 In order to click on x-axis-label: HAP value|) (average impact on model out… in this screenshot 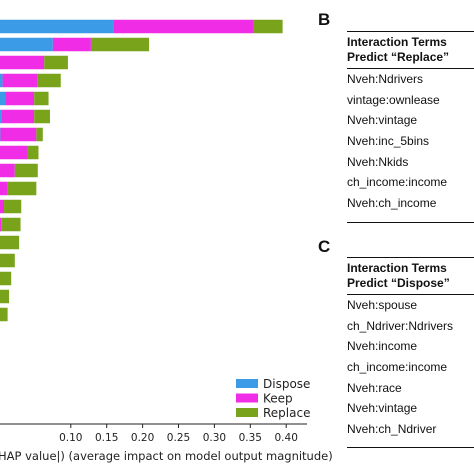, I will do `click(166, 456)`.